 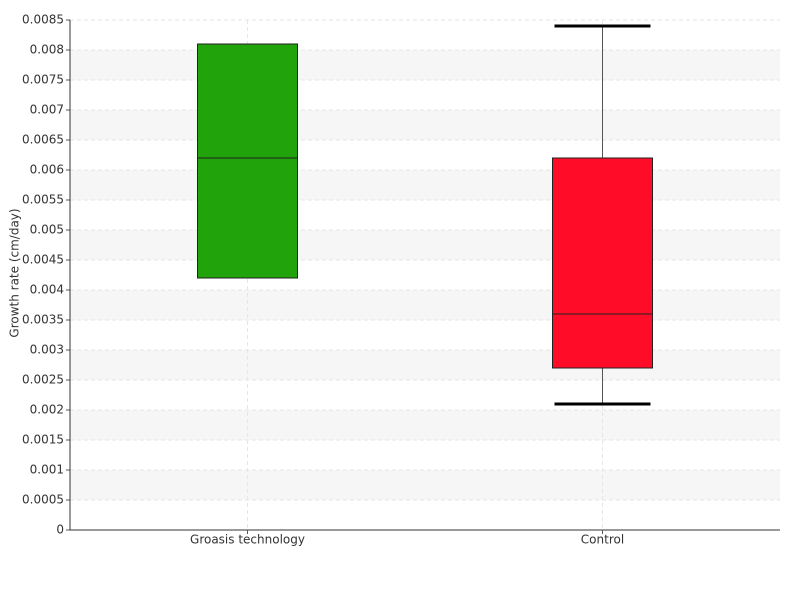 I want to click on y-tick-label: 0.0085, so click(x=43, y=20).